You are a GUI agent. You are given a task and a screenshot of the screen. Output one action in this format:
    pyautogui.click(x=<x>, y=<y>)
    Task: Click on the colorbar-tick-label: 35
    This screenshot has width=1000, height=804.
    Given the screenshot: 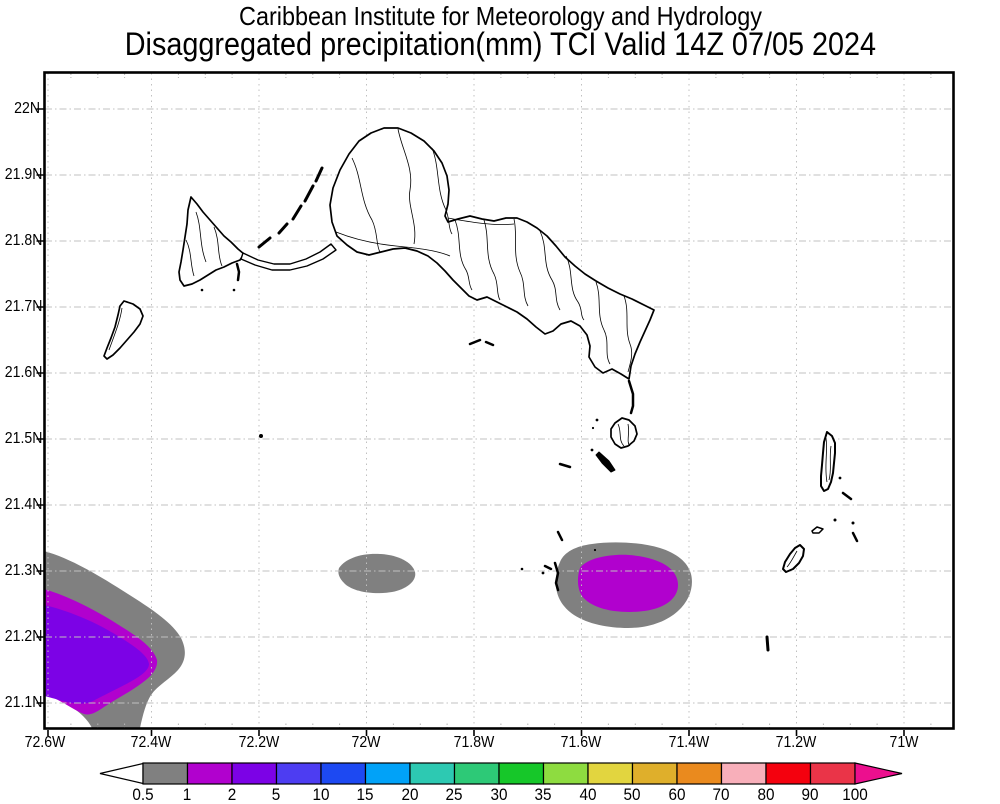 What is the action you would take?
    pyautogui.click(x=543, y=794)
    